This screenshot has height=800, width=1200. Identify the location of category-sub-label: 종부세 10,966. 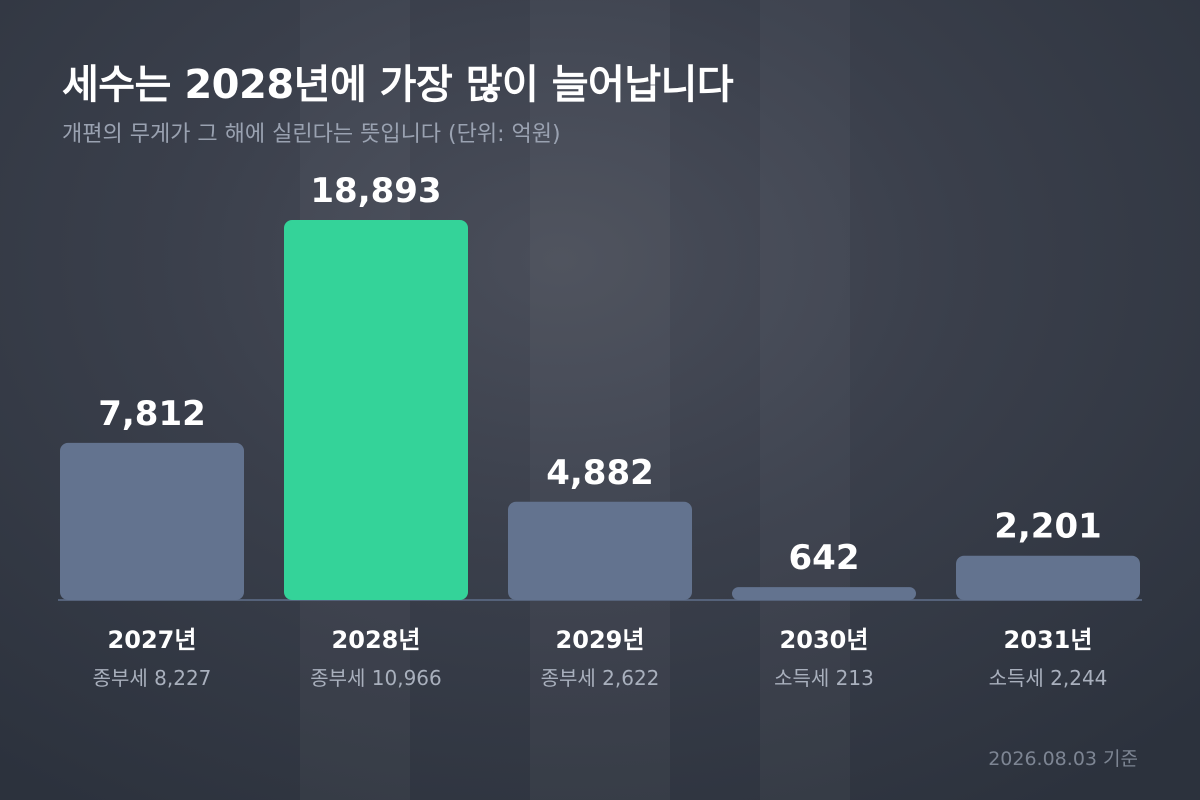
(376, 678).